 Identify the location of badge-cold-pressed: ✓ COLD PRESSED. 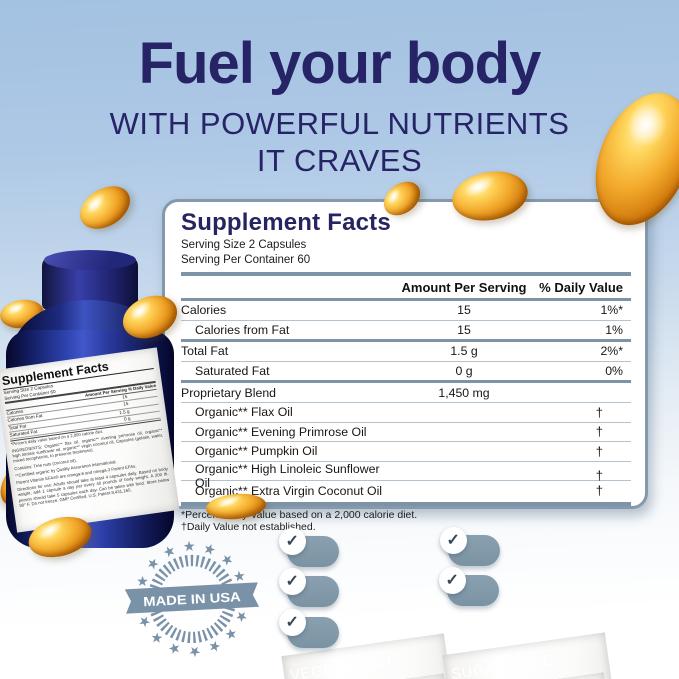
(373, 623).